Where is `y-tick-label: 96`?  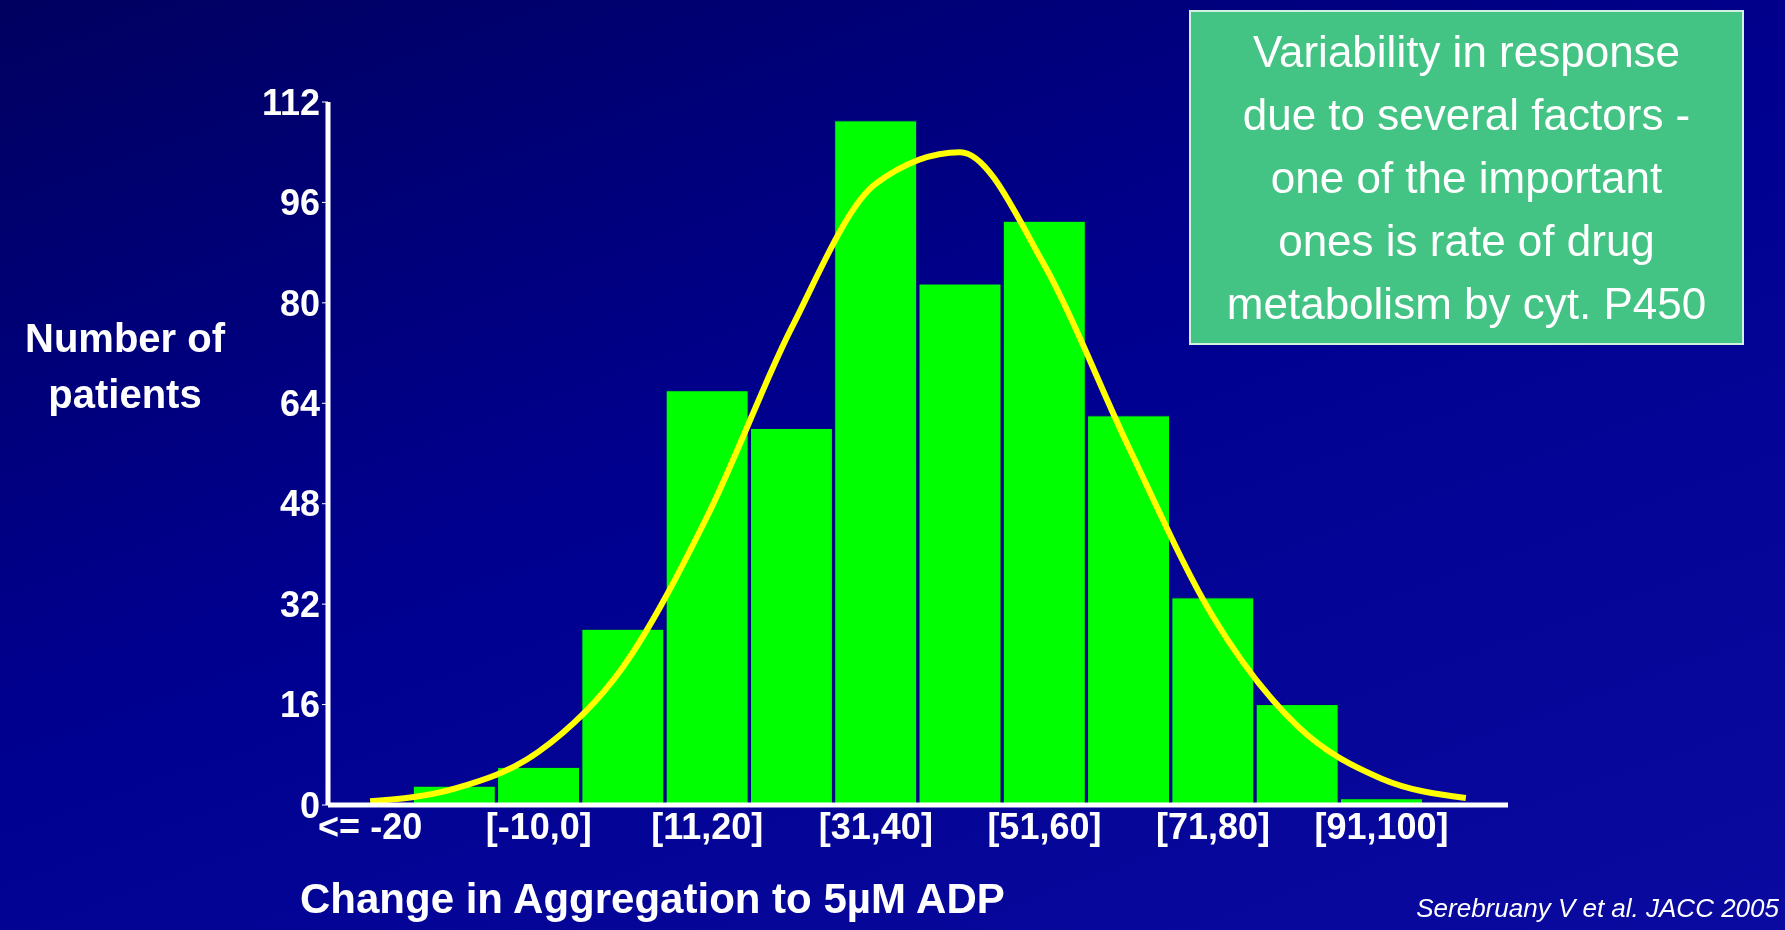
y-tick-label: 96 is located at coordinates (299, 203).